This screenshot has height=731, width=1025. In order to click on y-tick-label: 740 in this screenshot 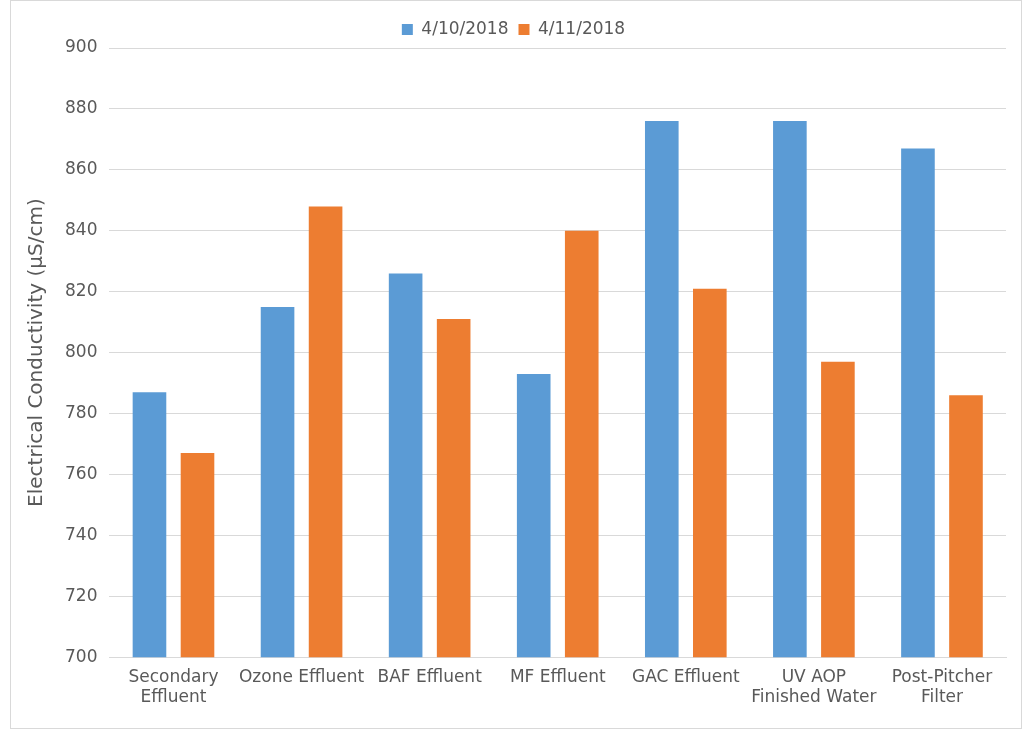, I will do `click(81, 533)`.